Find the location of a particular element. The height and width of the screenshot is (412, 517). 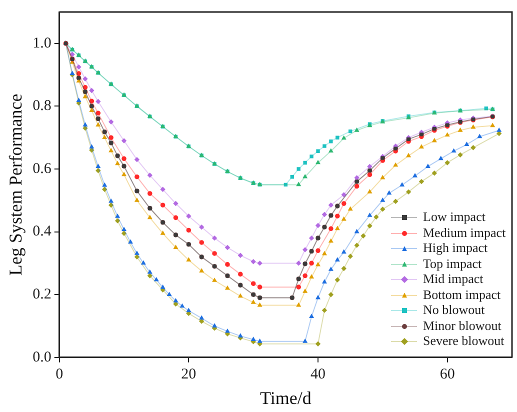

y-tick-label: 1.0 is located at coordinates (42, 43).